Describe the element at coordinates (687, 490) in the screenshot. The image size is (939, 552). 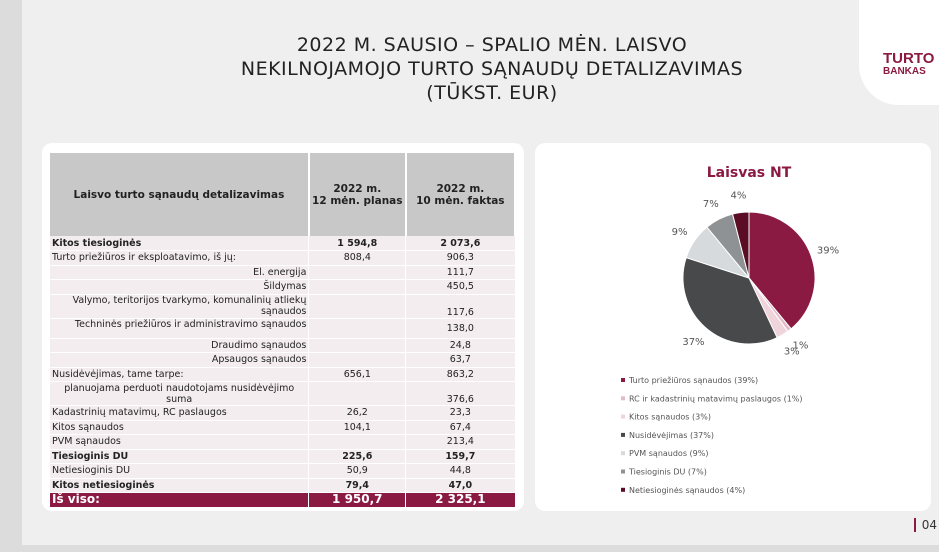
I see `legend-entry: Netiesioginės sąnaudos (4%)` at that location.